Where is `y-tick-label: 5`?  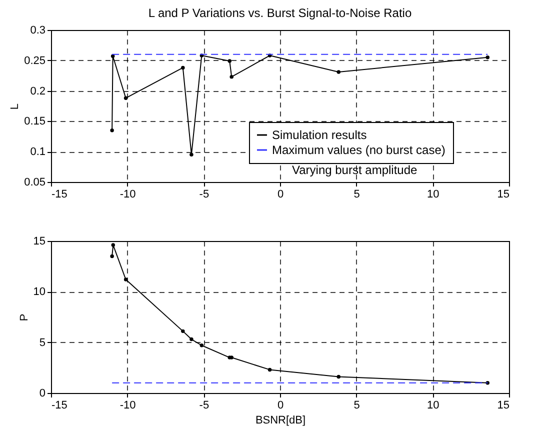 y-tick-label: 5 is located at coordinates (42, 342).